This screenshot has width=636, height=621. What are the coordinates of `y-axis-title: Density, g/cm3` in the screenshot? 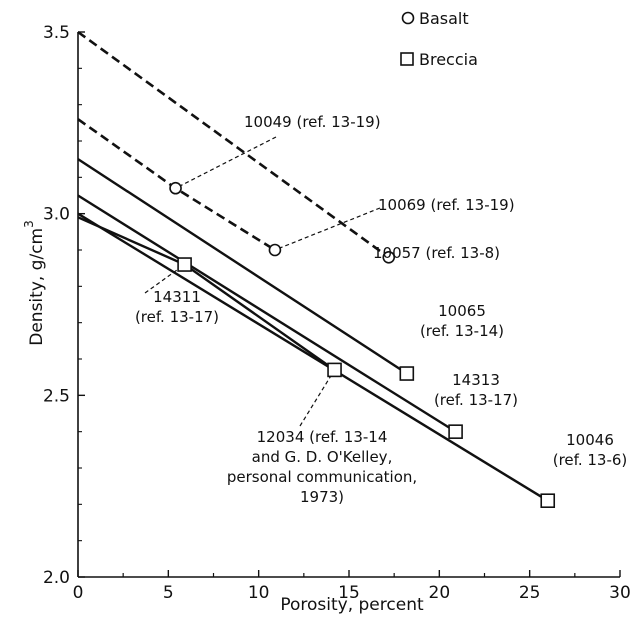 It's located at (34, 283).